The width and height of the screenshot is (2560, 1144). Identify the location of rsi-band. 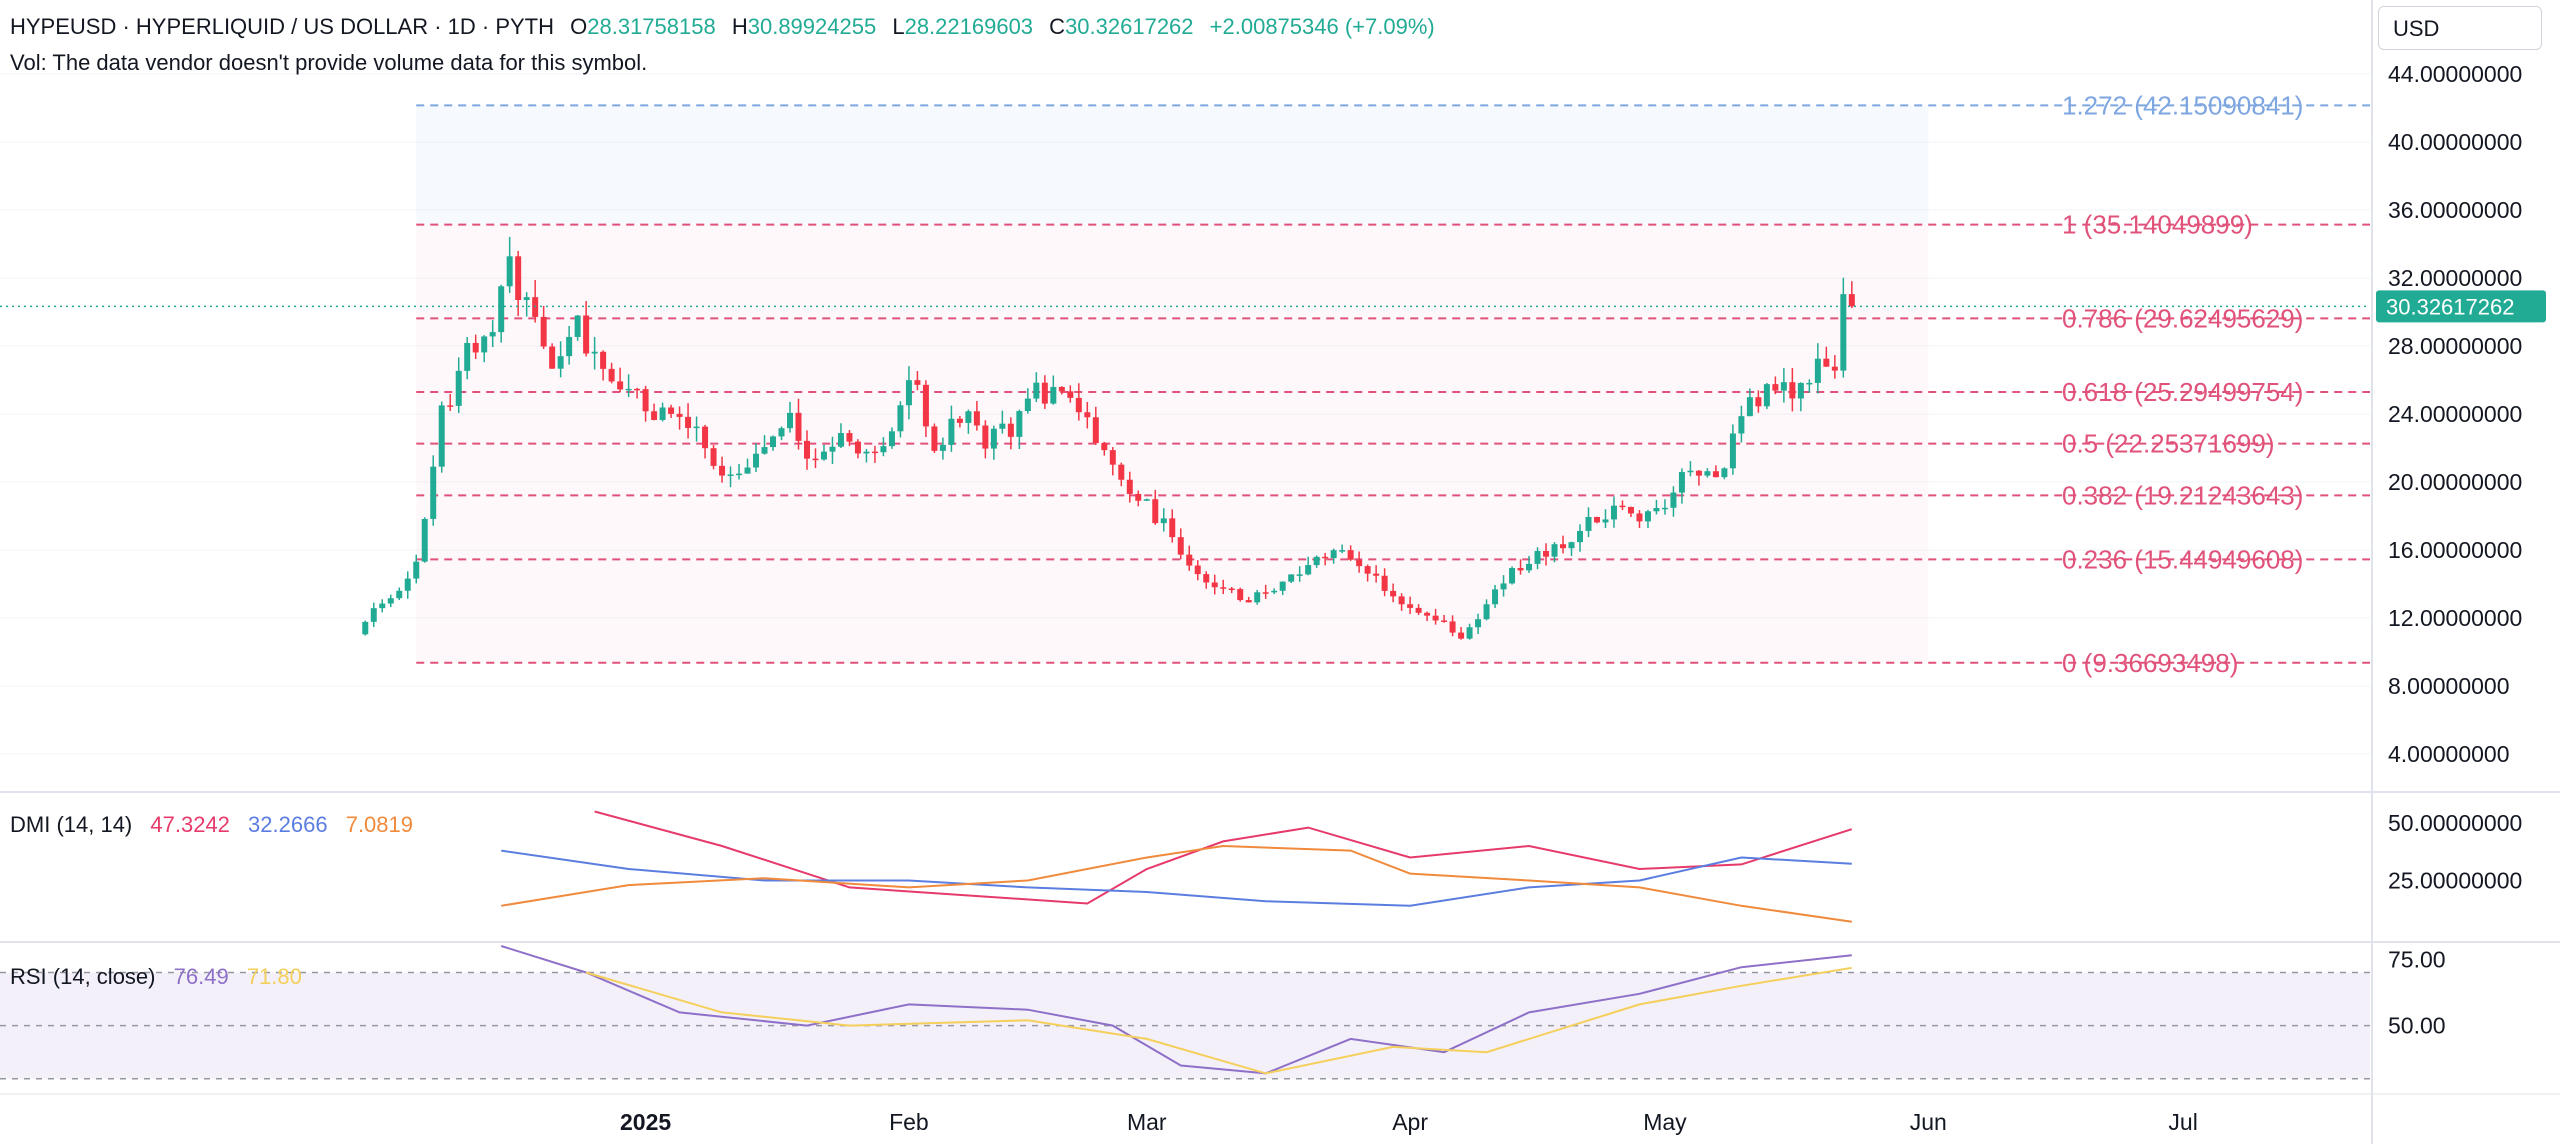
(1185, 1025).